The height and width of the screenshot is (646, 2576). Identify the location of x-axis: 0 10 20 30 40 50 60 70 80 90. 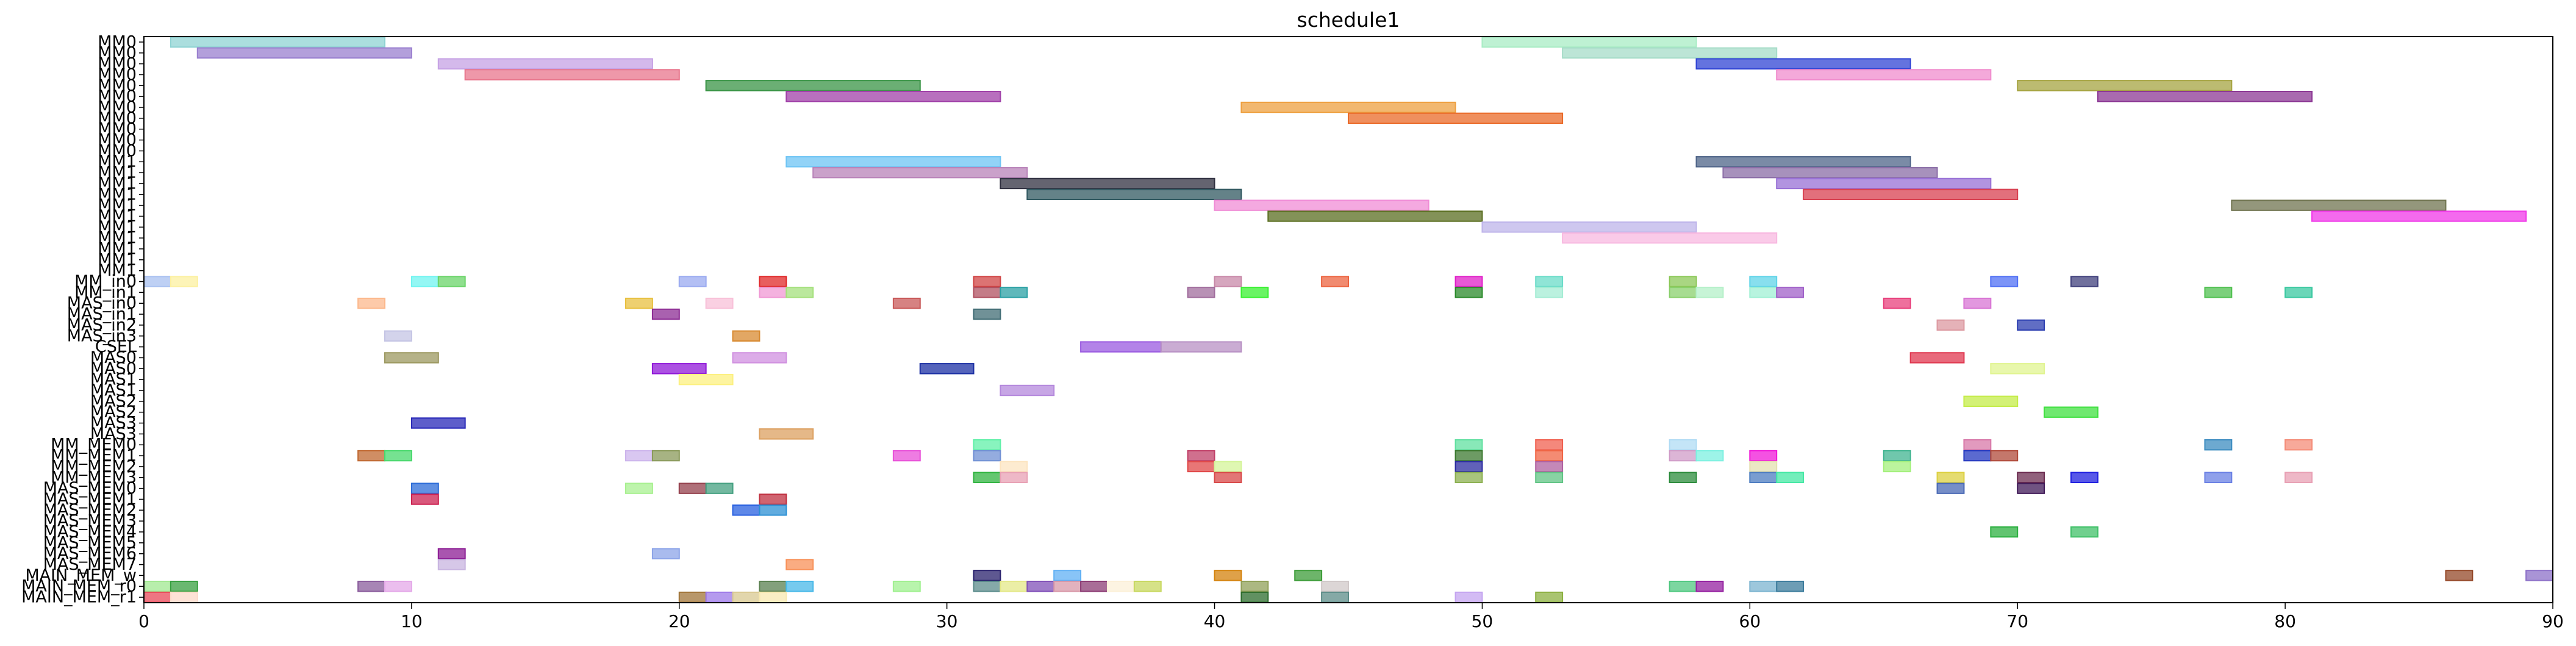
(1351, 617).